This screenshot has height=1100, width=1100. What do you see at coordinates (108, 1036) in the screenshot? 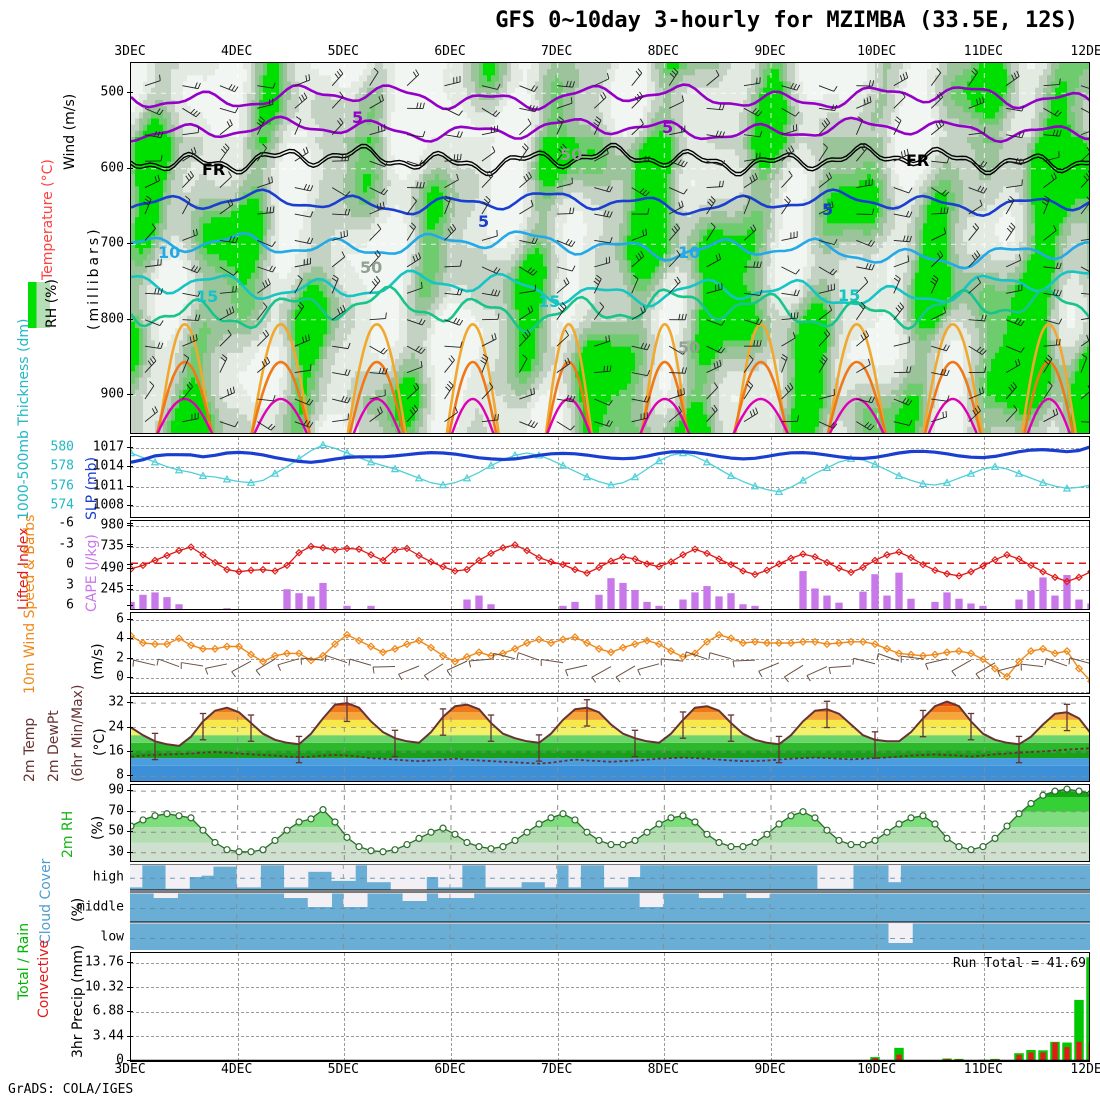
I see `y-tick-3.44: 3.44` at bounding box center [108, 1036].